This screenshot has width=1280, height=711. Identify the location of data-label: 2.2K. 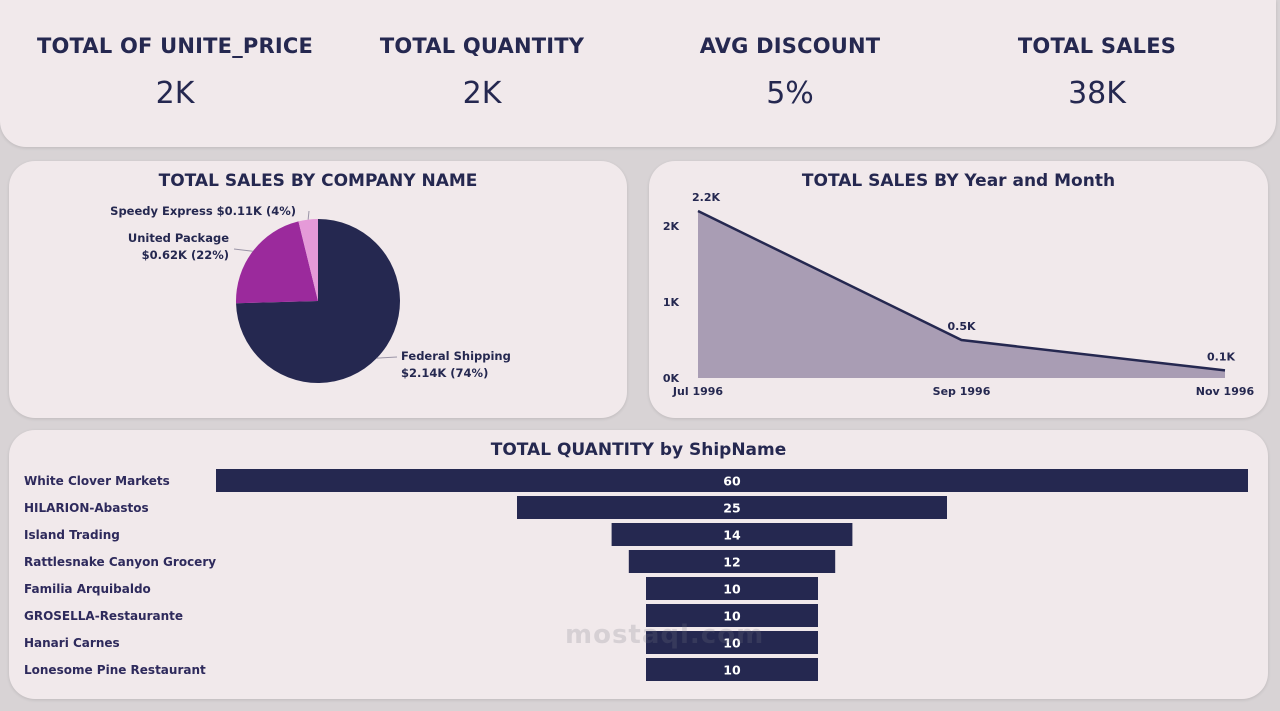
(706, 197).